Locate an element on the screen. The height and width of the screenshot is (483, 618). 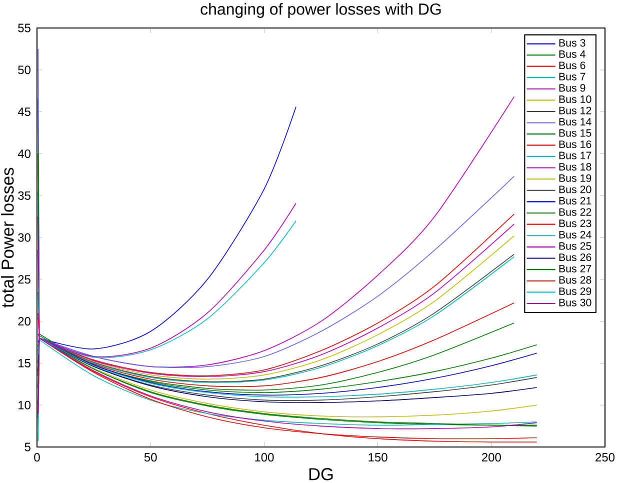
y-tick-label: 45 is located at coordinates (24, 112).